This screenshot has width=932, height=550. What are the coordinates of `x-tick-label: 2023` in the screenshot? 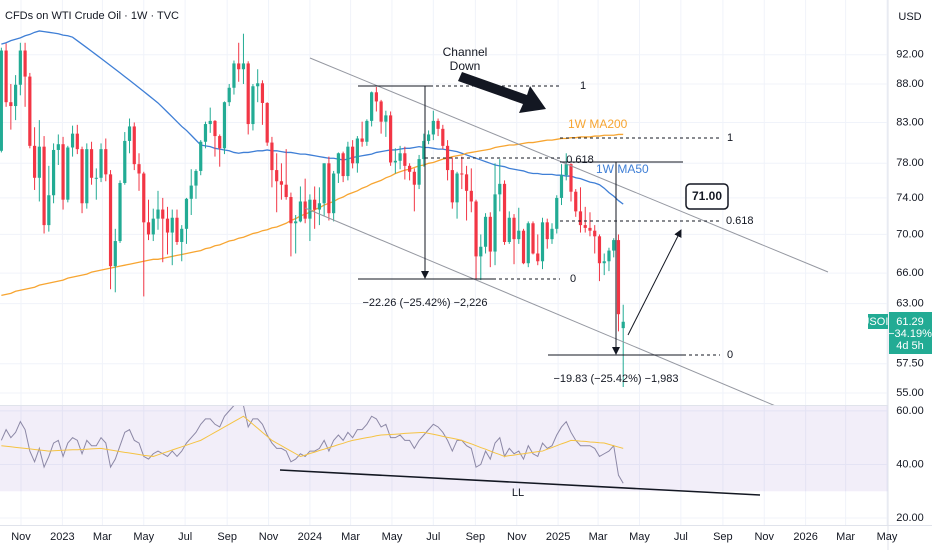 It's located at (62, 537).